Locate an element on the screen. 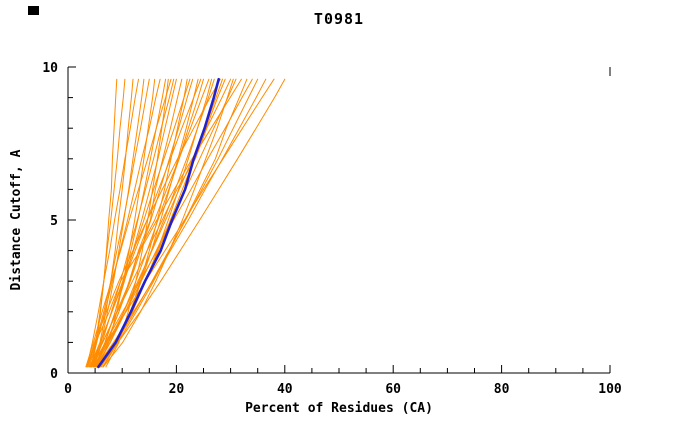 Image resolution: width=680 pixels, height=440 pixels. y-tick-label: 0 is located at coordinates (54, 374).